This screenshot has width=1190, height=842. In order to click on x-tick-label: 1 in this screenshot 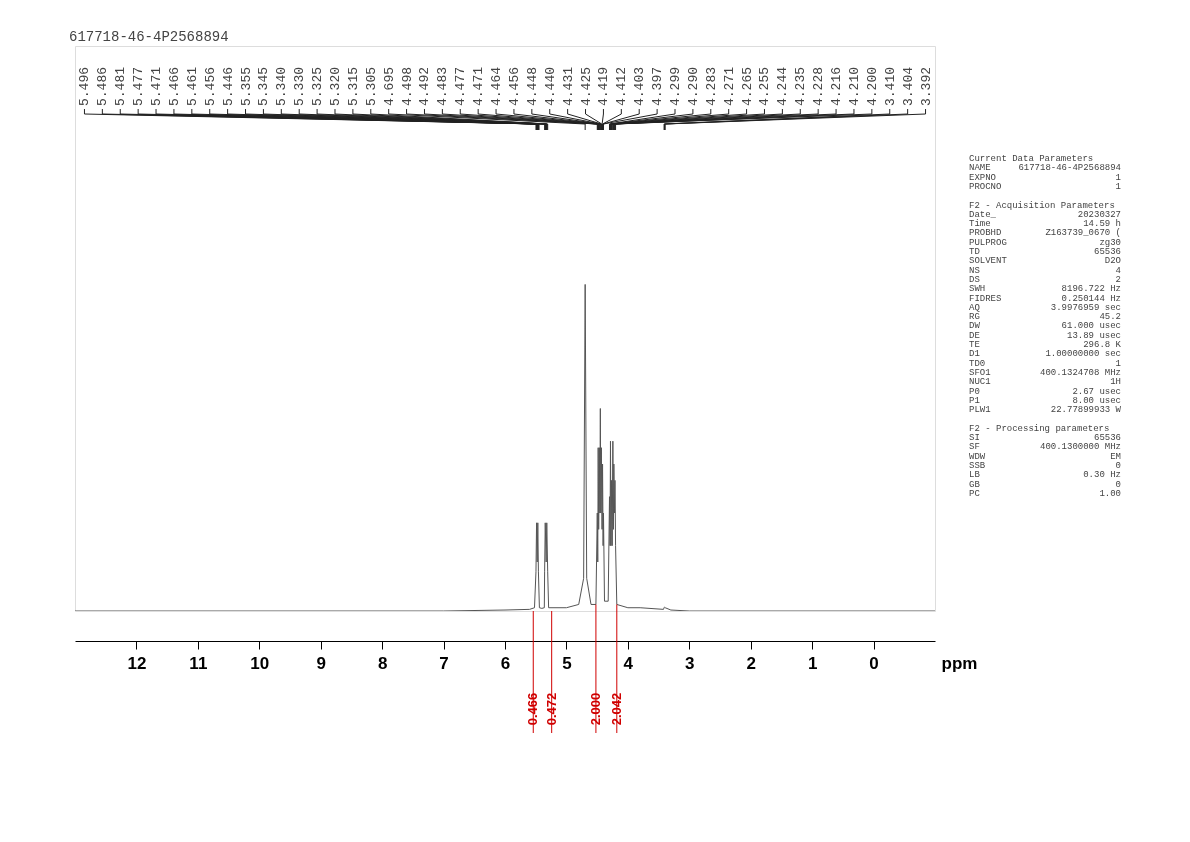, I will do `click(812, 663)`.